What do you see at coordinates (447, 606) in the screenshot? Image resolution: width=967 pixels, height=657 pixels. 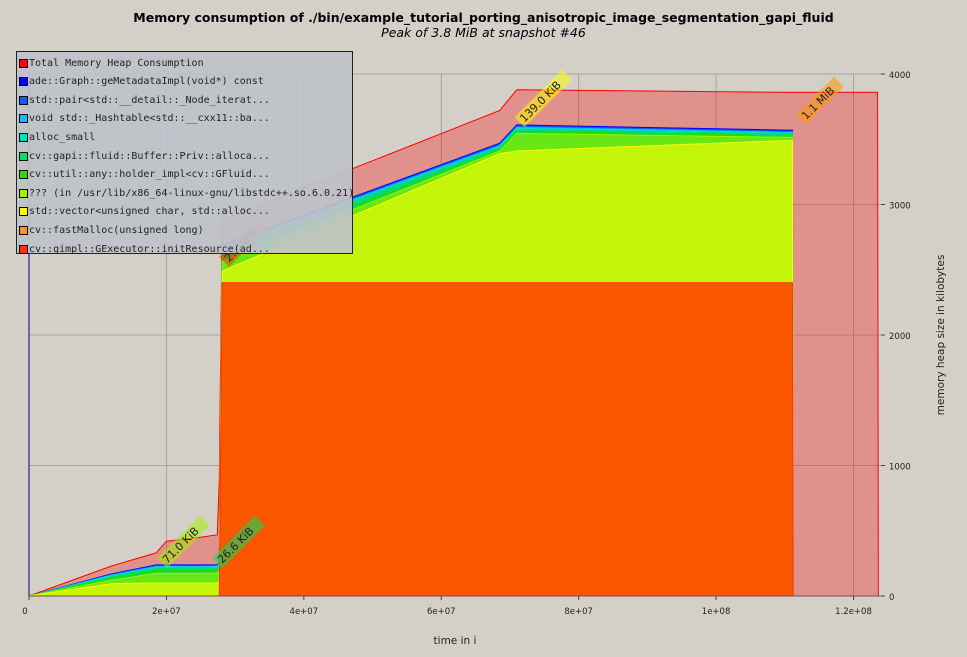 I see `x-axis-ticks: 0 2e+07 4e+07 6e+07 8e+07 1e+08 1.2e+08` at bounding box center [447, 606].